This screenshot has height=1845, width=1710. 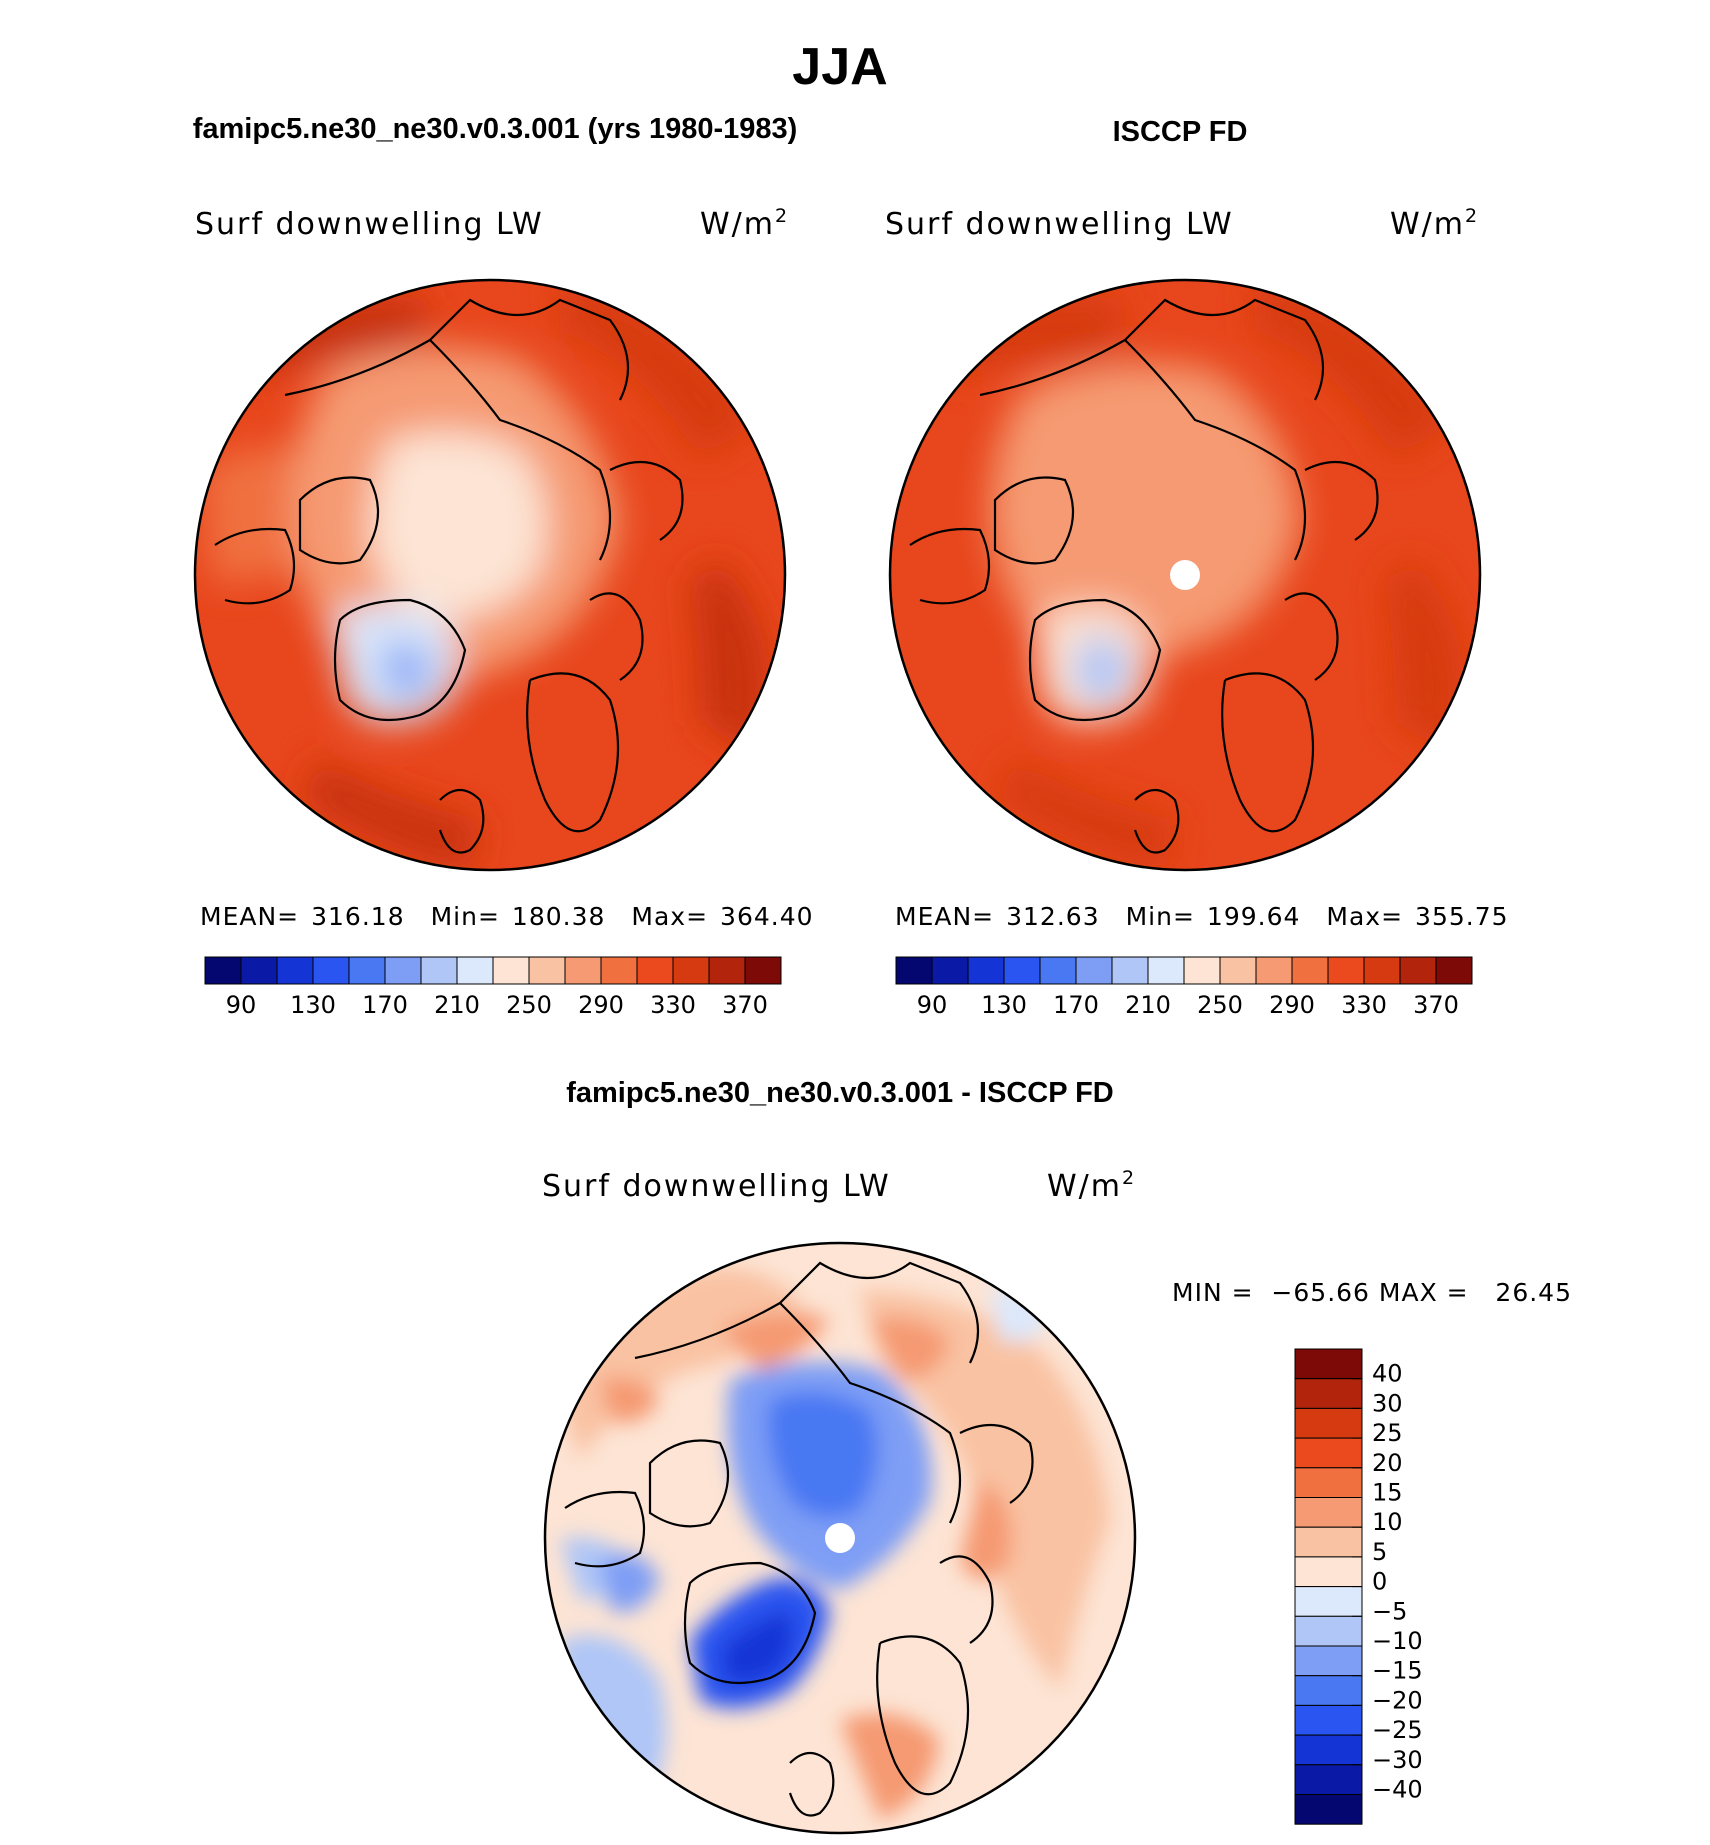 I want to click on diff-colorbar-tick-label: −20, so click(x=1397, y=1700).